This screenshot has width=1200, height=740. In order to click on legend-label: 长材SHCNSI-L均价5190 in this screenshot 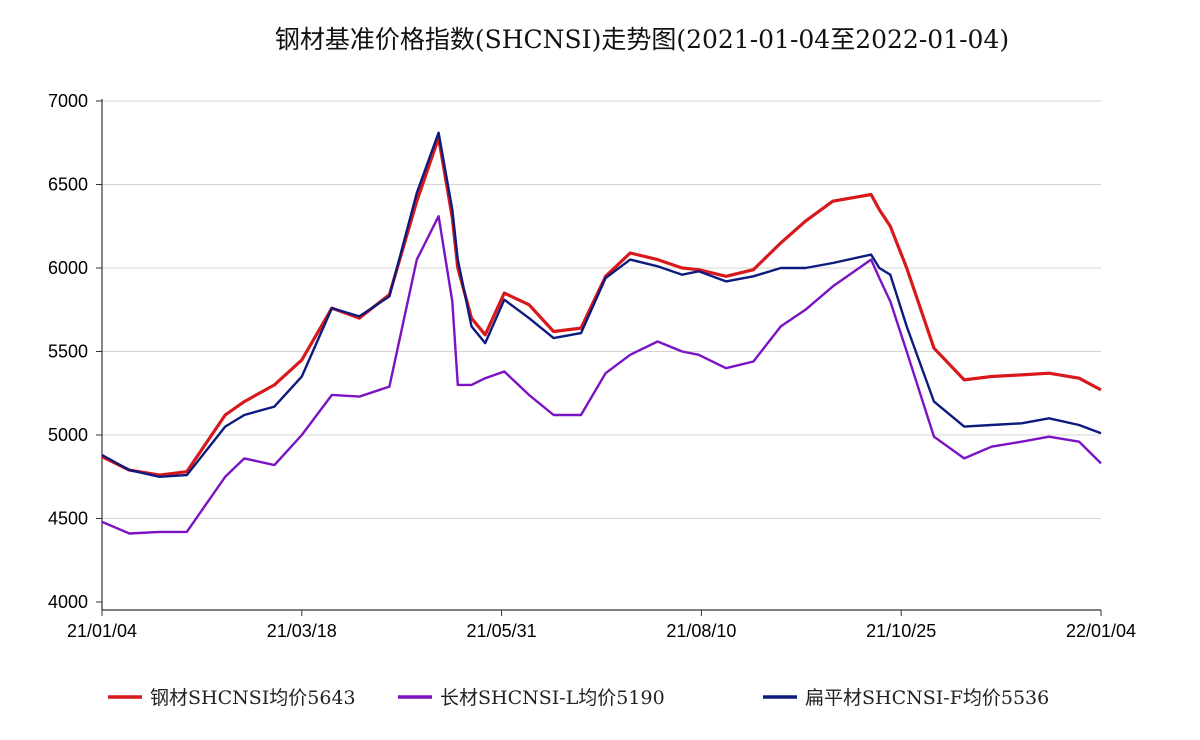, I will do `click(552, 698)`.